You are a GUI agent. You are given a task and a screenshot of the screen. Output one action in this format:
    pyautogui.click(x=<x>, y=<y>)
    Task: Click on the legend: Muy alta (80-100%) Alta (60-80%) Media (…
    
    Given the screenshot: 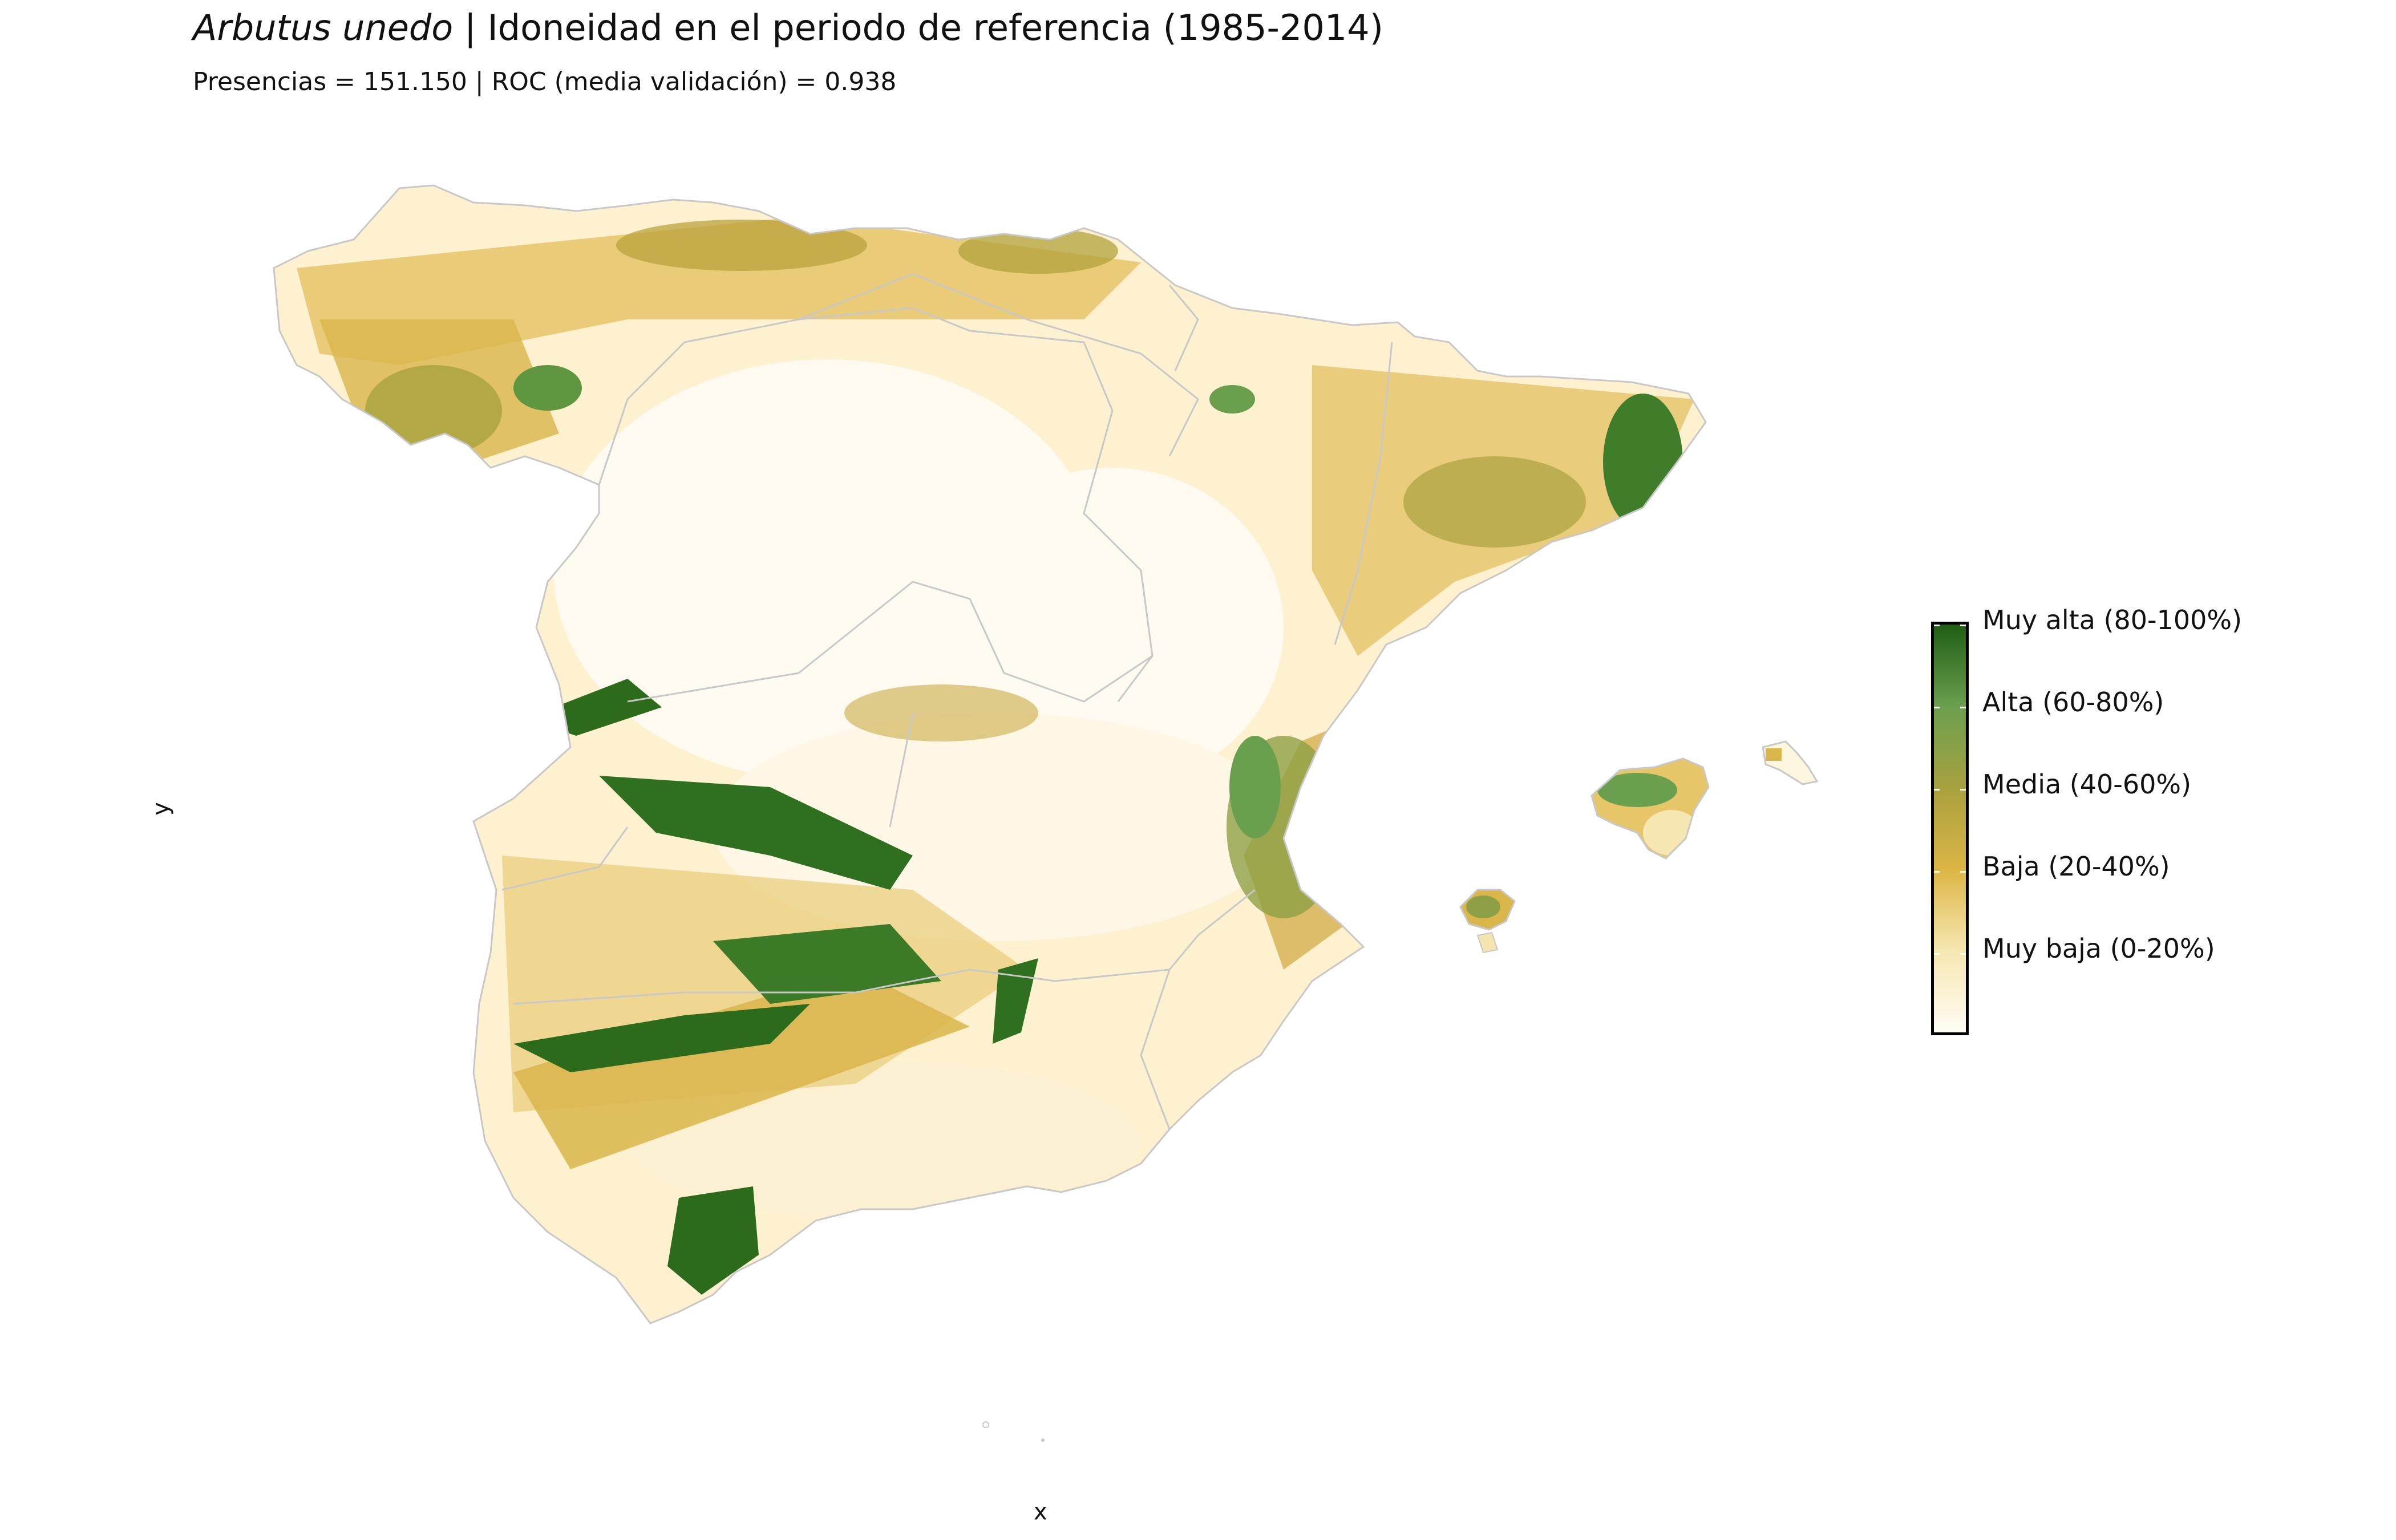 What is the action you would take?
    pyautogui.click(x=2153, y=822)
    